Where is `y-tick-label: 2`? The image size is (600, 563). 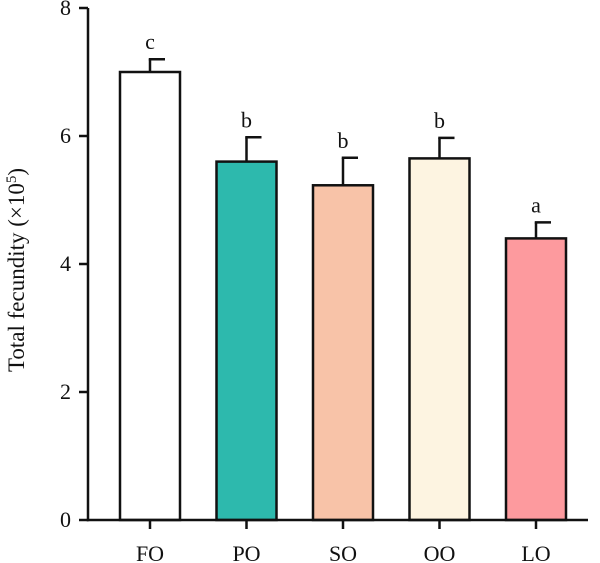
y-tick-label: 2 is located at coordinates (65, 391).